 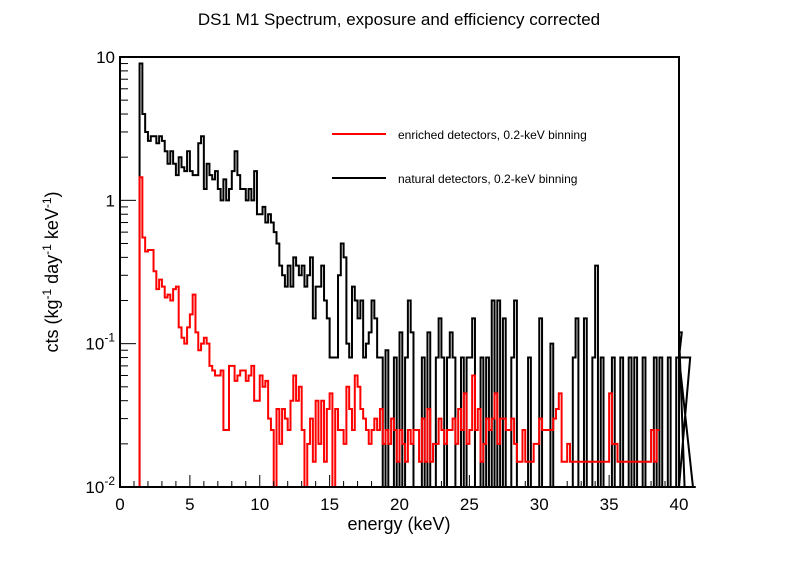 I want to click on y-label-part: ), so click(x=52, y=194).